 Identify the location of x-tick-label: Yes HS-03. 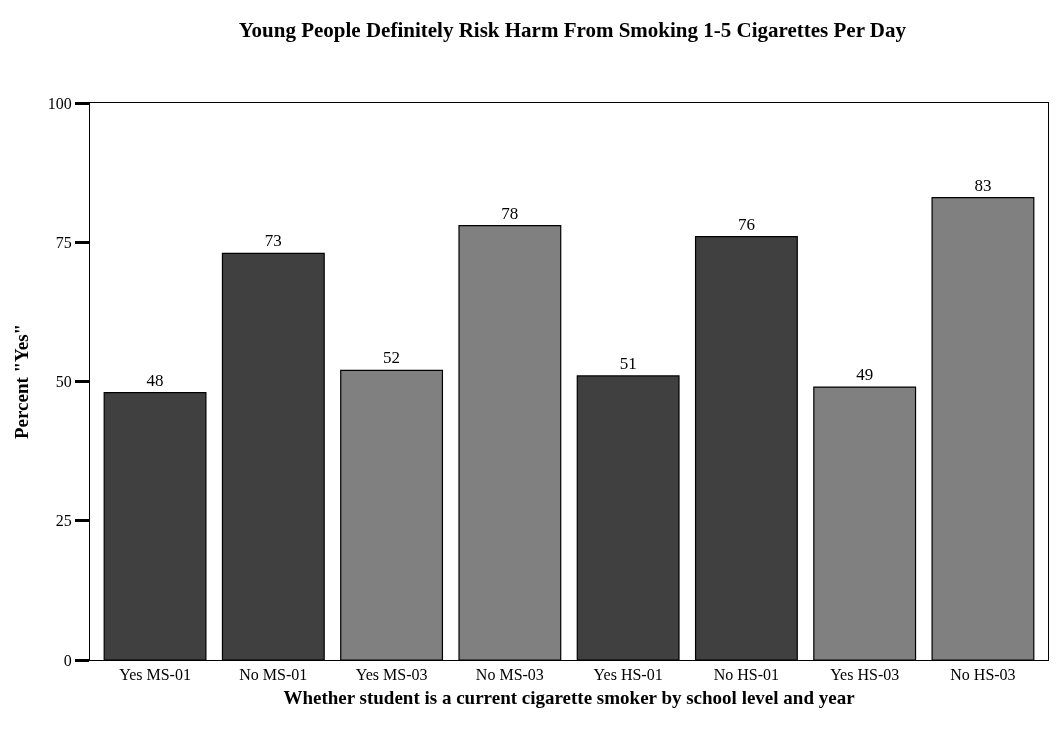
(865, 675).